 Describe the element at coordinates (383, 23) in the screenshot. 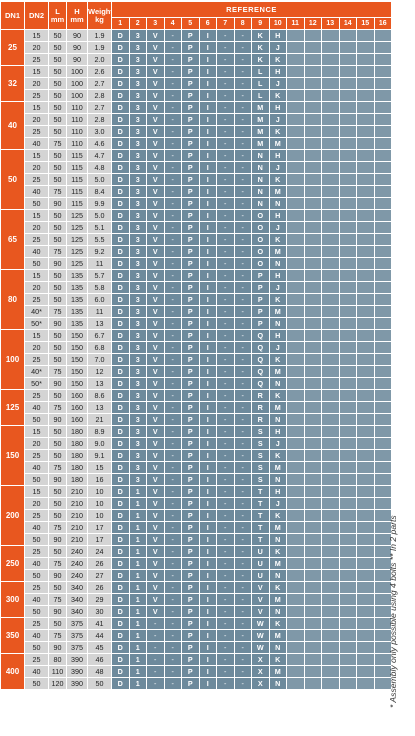

I see `reference-position-header: 16` at that location.